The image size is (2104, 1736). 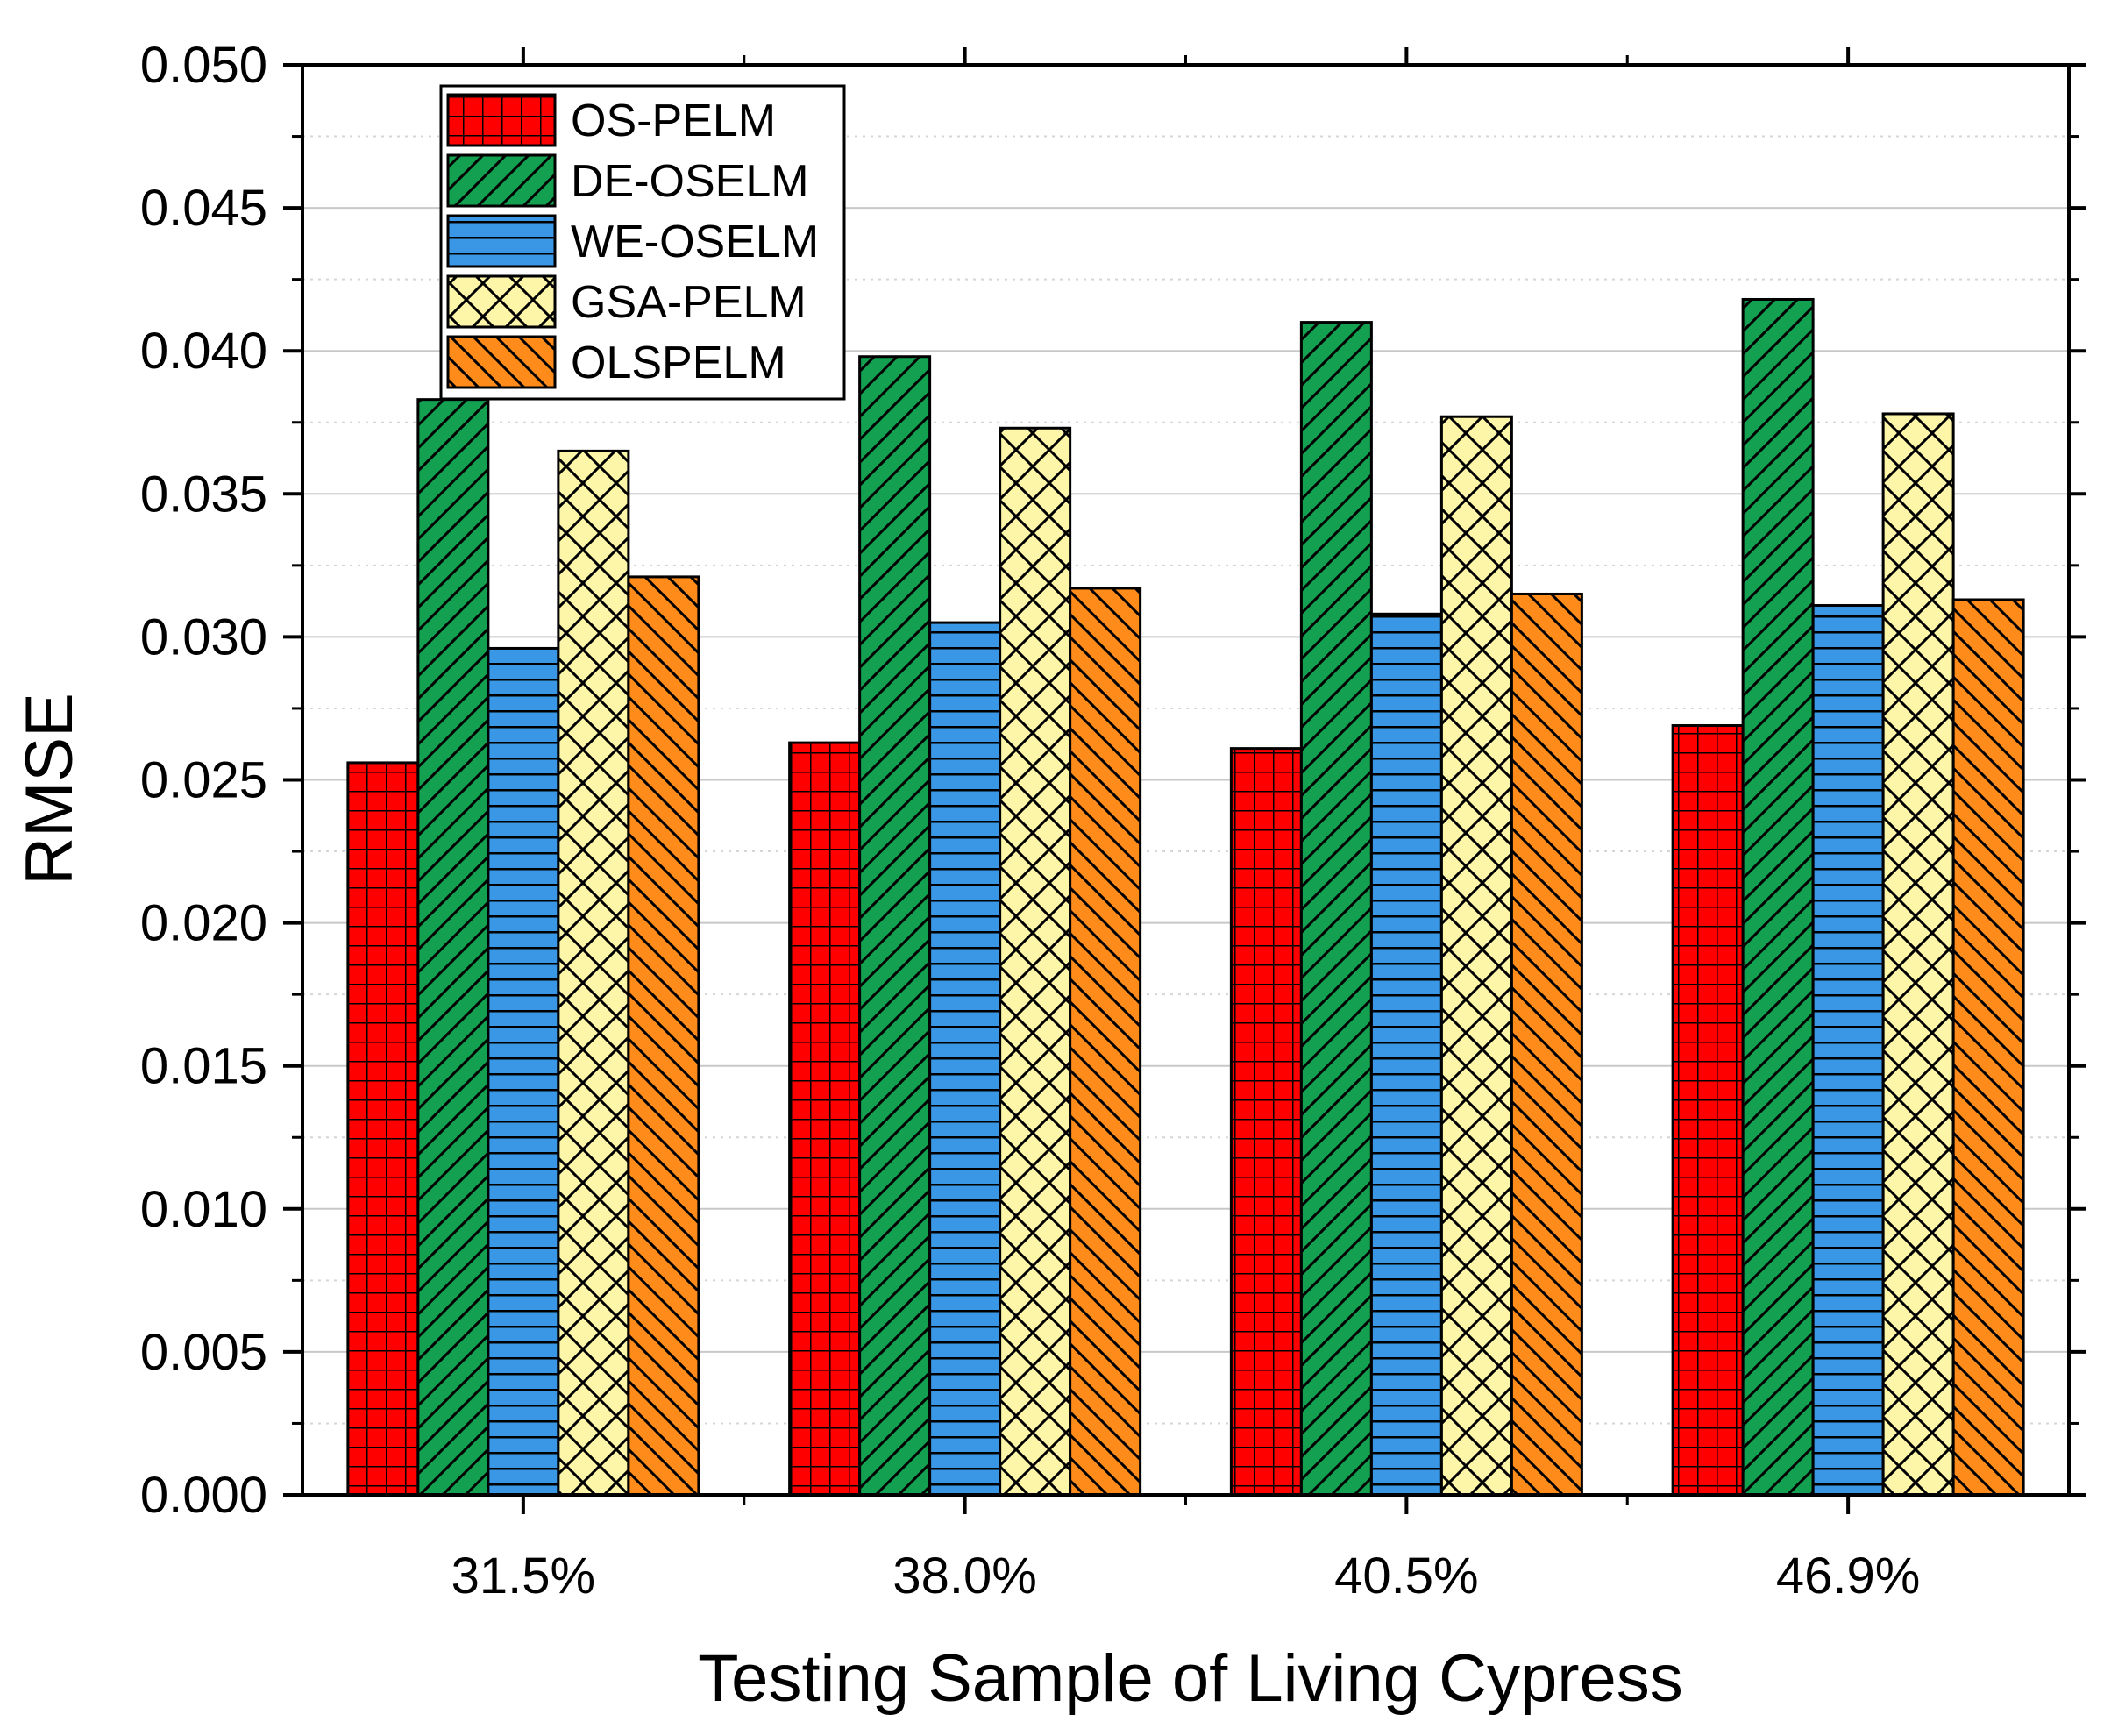 What do you see at coordinates (203, 65) in the screenshot?
I see `y-tick-label: 0.050` at bounding box center [203, 65].